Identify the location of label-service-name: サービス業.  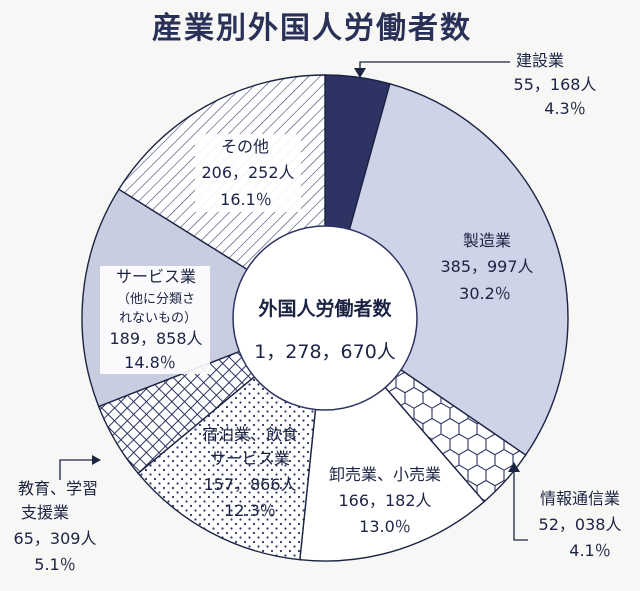
(156, 276).